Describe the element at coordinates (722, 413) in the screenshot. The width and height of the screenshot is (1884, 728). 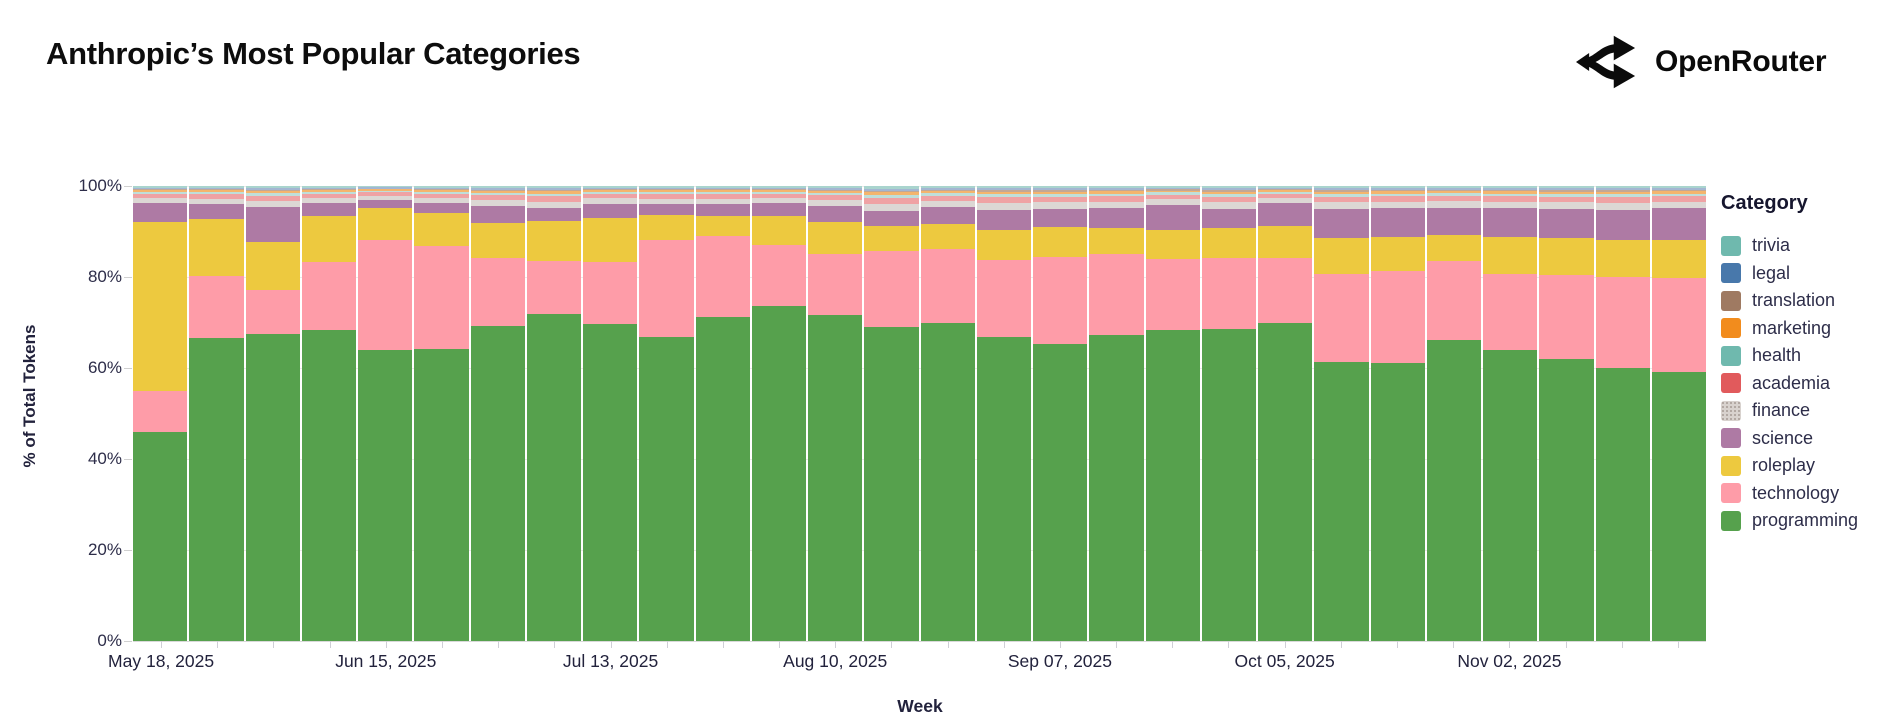
I see `bar-week-Jul-27-2025` at that location.